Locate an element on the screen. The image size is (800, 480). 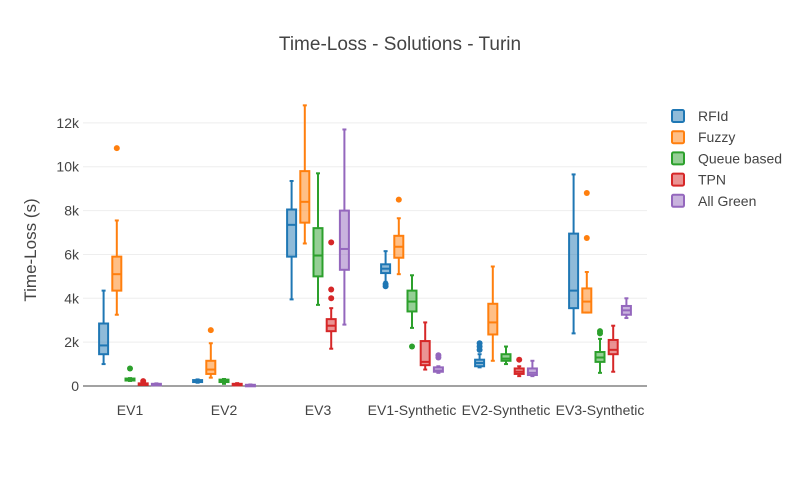
y-tick-label: 4k is located at coordinates (72, 298).